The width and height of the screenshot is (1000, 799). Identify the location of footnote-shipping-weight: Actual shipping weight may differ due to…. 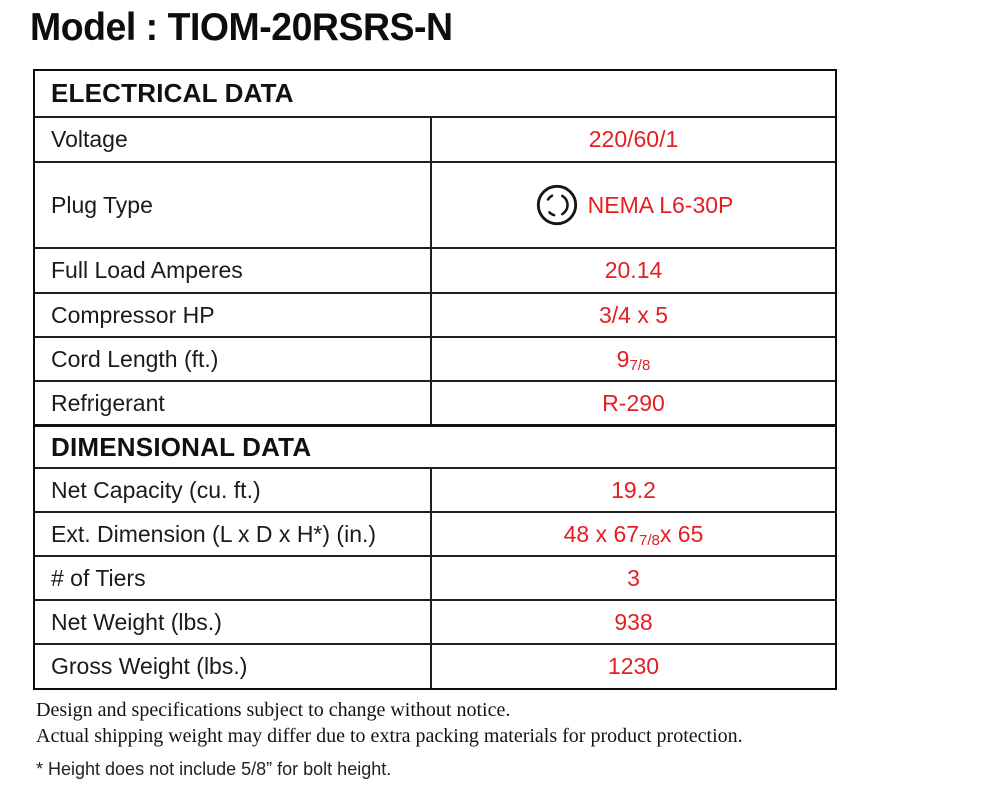
(389, 736).